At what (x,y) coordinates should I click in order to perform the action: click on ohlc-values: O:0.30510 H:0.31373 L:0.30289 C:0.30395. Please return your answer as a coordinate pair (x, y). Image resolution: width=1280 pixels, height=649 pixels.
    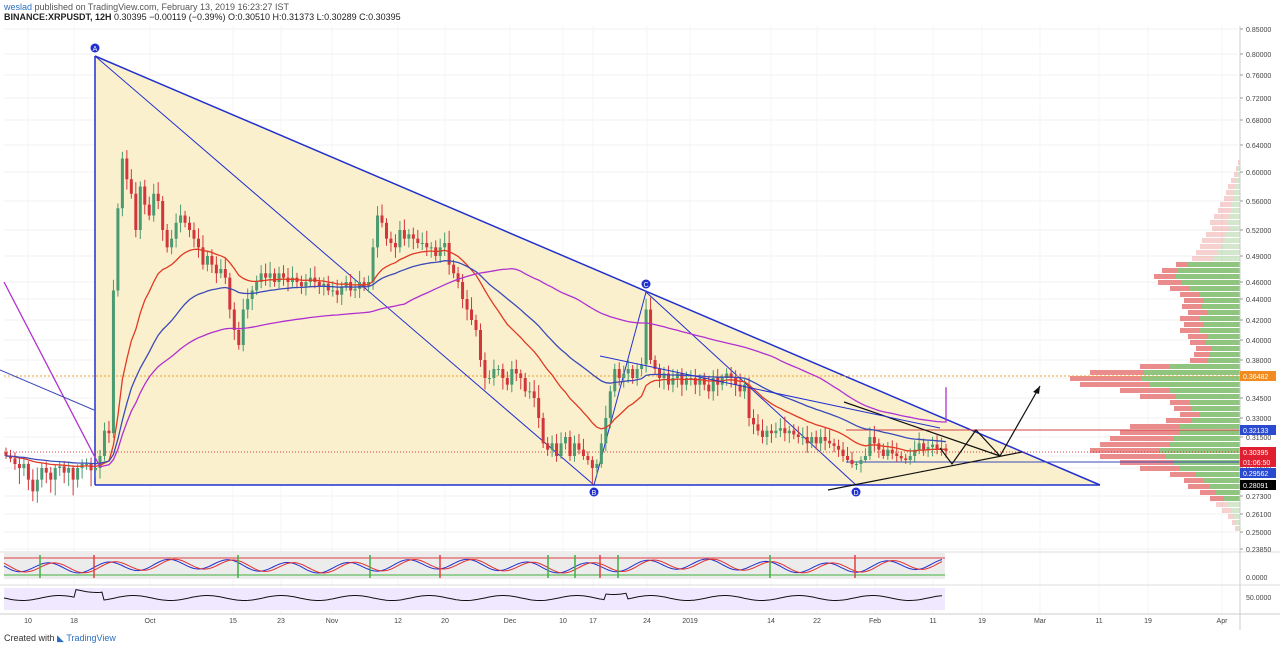
    Looking at the image, I should click on (314, 17).